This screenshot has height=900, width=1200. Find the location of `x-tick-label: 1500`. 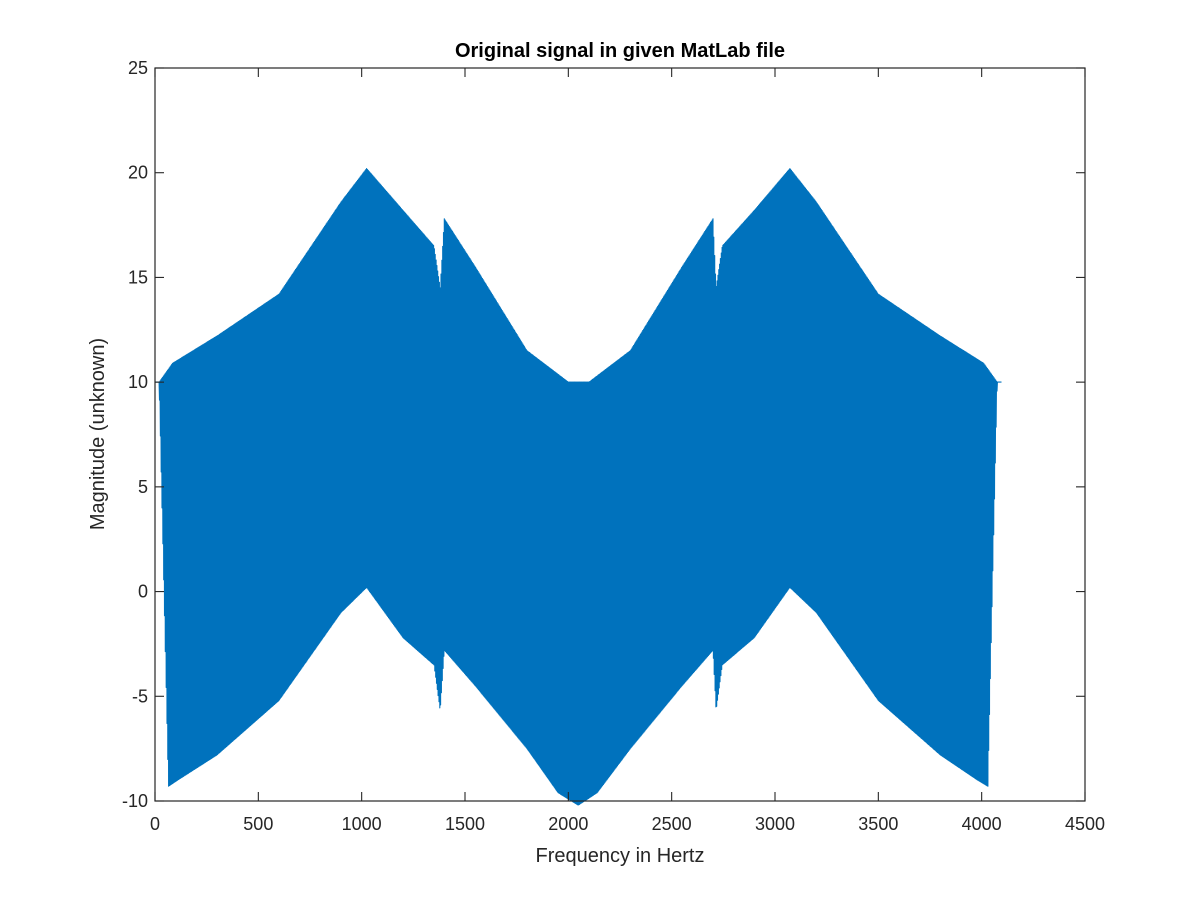

x-tick-label: 1500 is located at coordinates (465, 824).